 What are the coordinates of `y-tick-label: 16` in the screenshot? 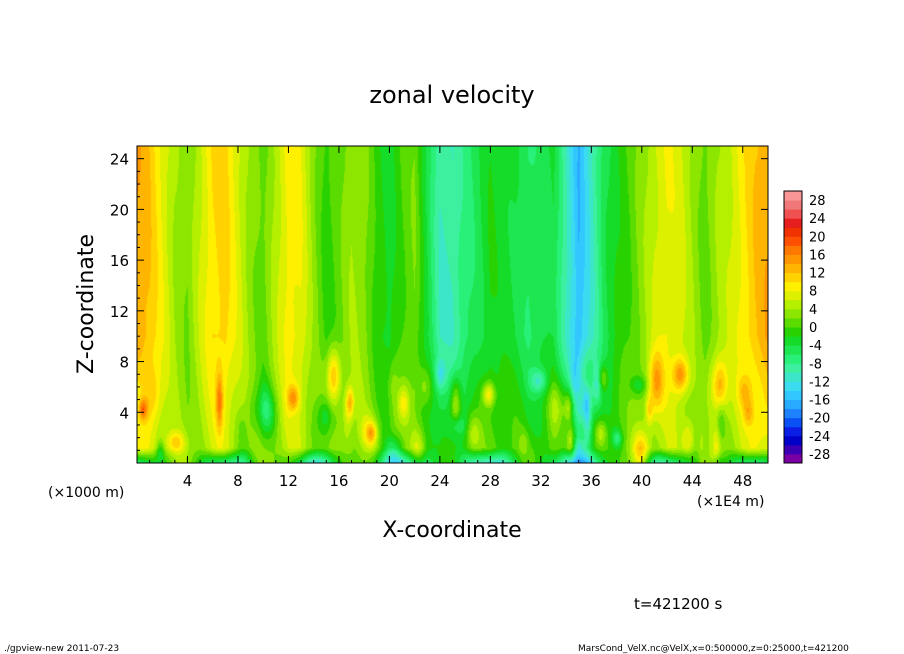 It's located at (119, 261).